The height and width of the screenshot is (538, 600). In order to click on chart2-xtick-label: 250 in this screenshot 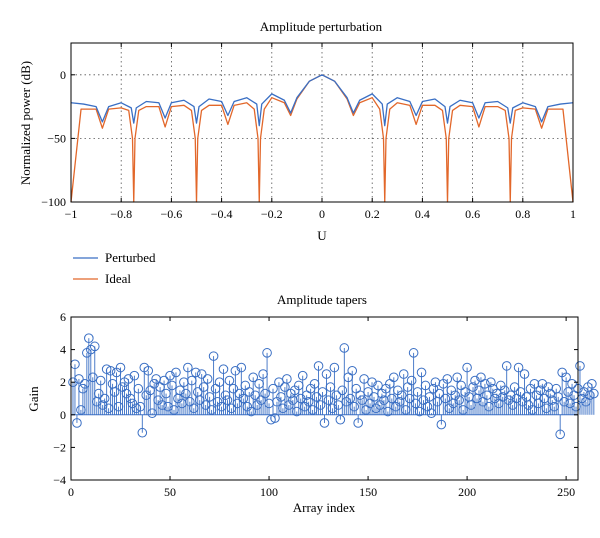, I will do `click(566, 492)`.